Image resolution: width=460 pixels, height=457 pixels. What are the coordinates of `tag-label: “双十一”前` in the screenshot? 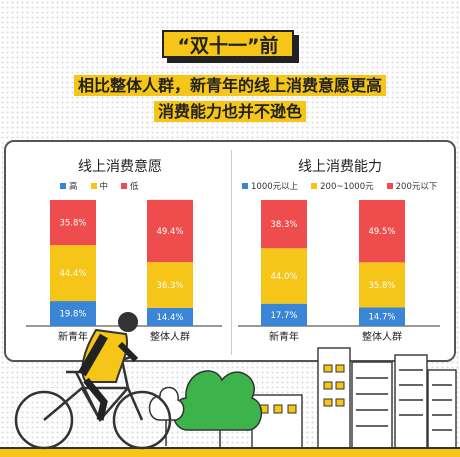 It's located at (228, 44).